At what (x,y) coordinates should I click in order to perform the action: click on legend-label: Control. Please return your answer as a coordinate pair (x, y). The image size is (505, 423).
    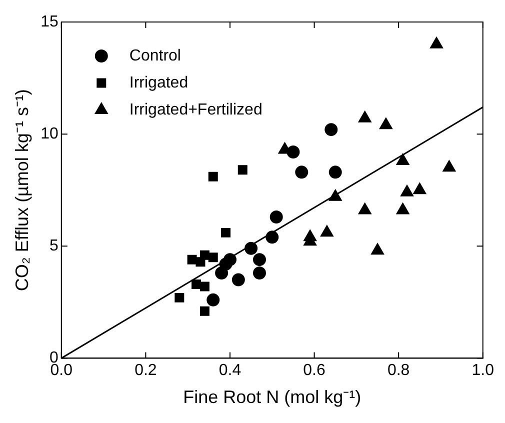
    Looking at the image, I should click on (155, 55).